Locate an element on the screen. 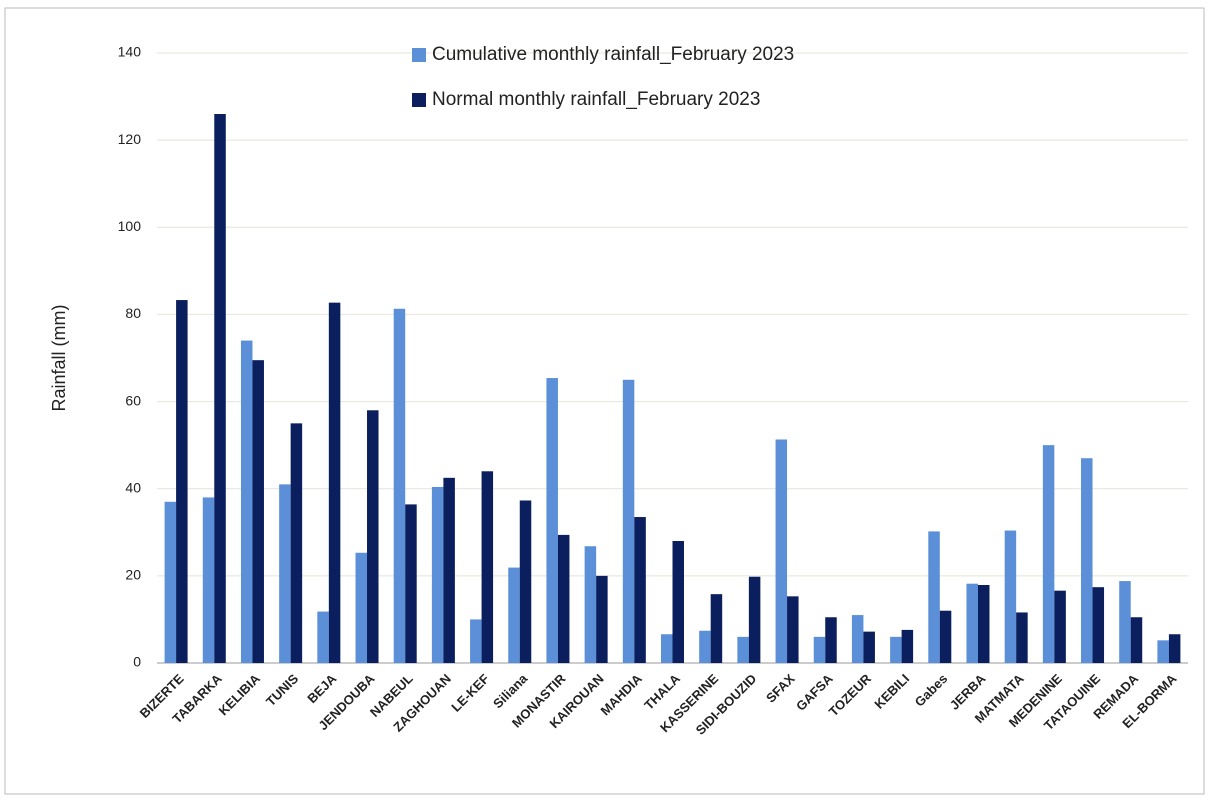 The width and height of the screenshot is (1210, 803). y-tick-label: 100 is located at coordinates (130, 226).